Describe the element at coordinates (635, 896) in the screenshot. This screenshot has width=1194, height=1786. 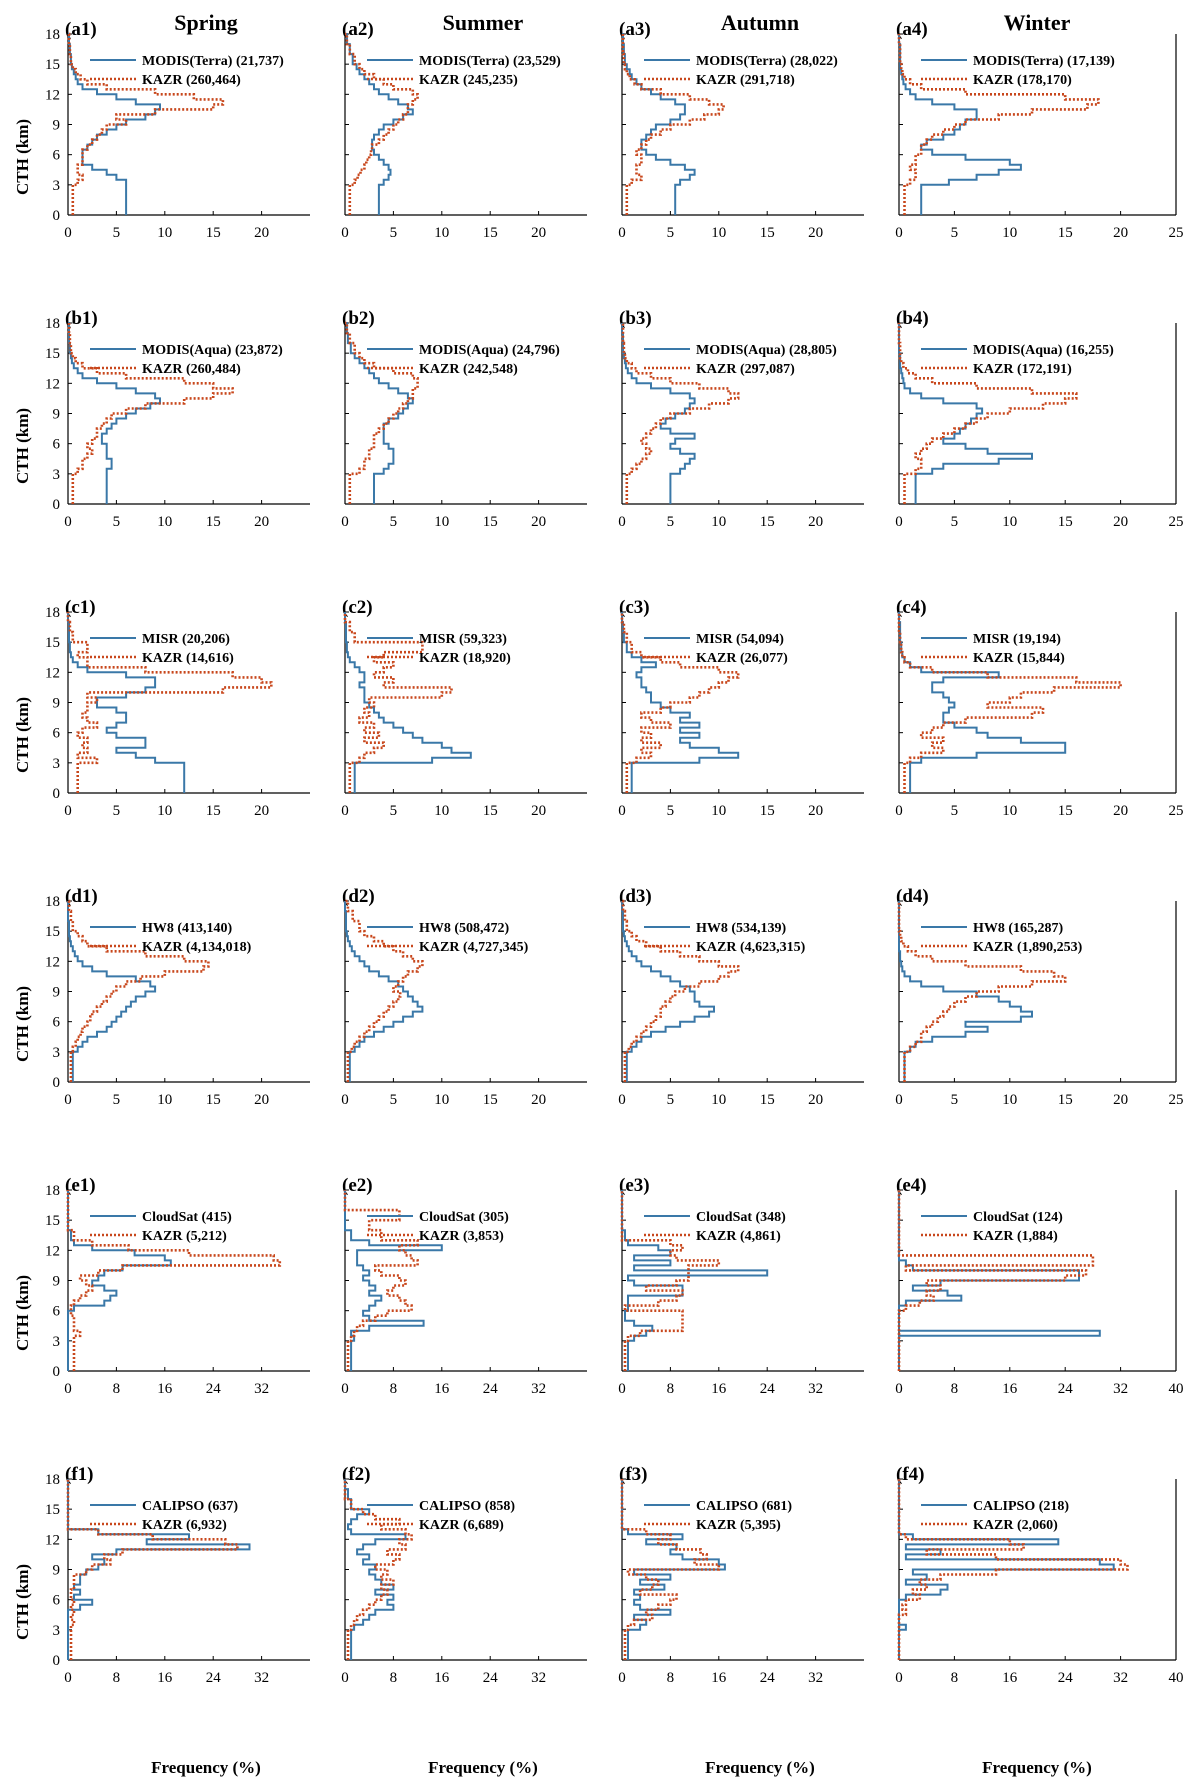
I see `panel-label: (d3)` at that location.